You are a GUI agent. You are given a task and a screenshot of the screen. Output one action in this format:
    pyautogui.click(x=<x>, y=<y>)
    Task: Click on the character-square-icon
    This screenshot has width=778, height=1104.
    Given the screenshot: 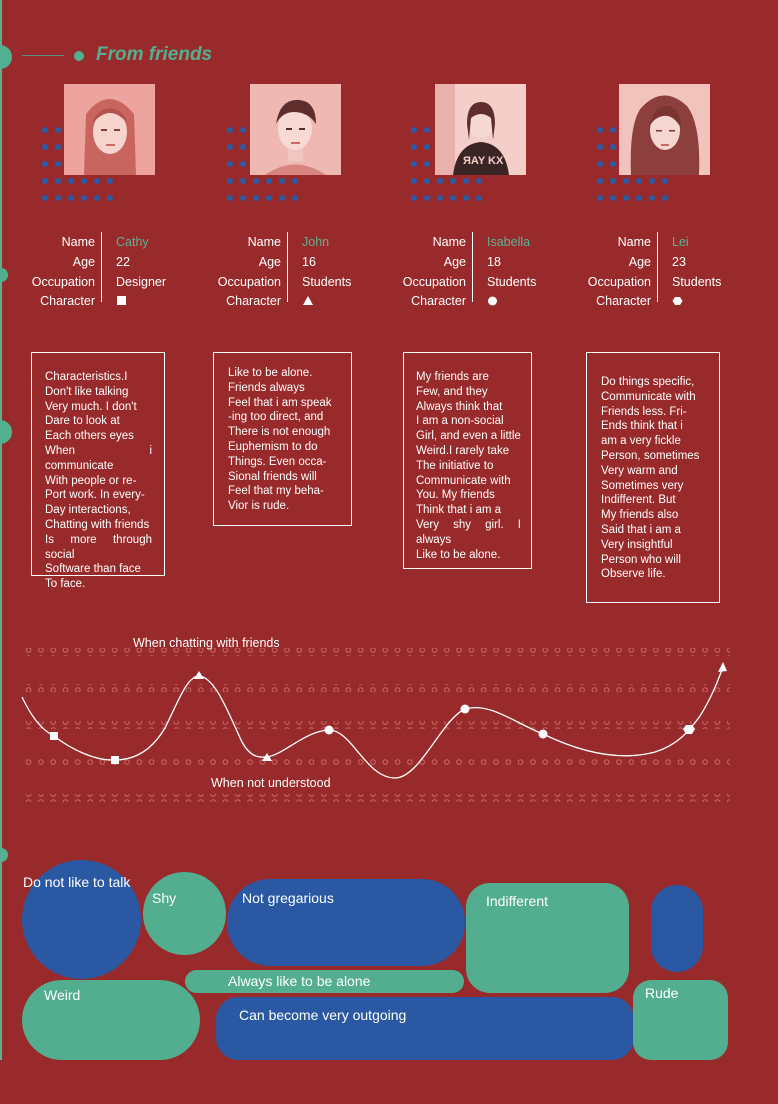 What is the action you would take?
    pyautogui.click(x=122, y=304)
    